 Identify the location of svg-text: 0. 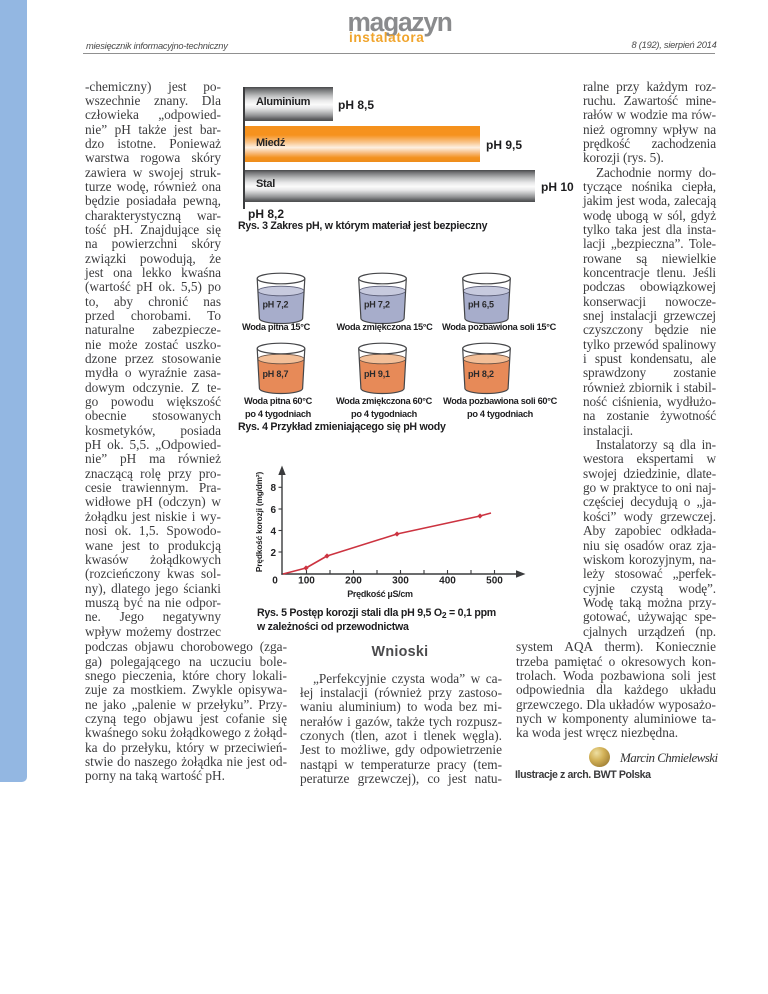
(275, 581).